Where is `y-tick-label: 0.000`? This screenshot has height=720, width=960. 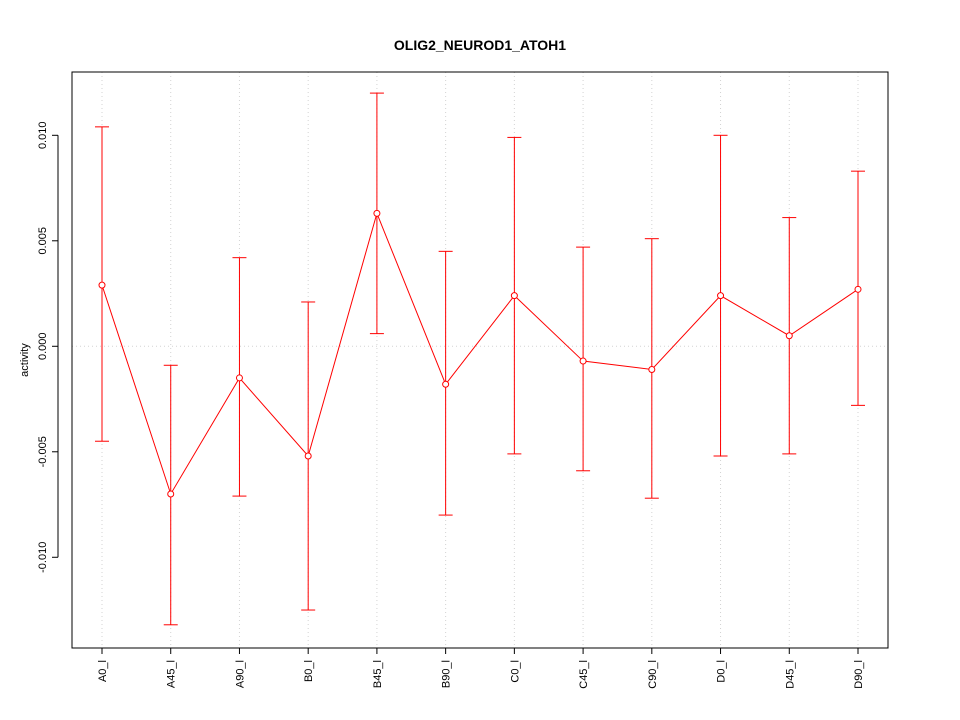
y-tick-label: 0.000 is located at coordinates (43, 347).